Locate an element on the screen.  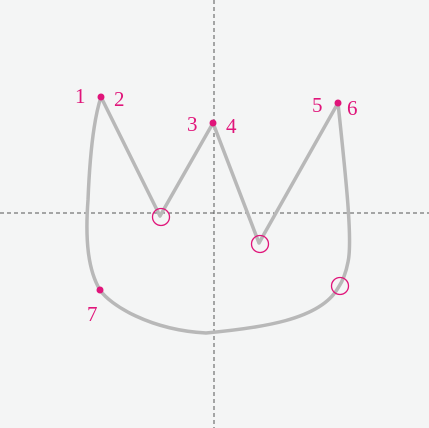
point-label-1: 1 is located at coordinates (80, 96).